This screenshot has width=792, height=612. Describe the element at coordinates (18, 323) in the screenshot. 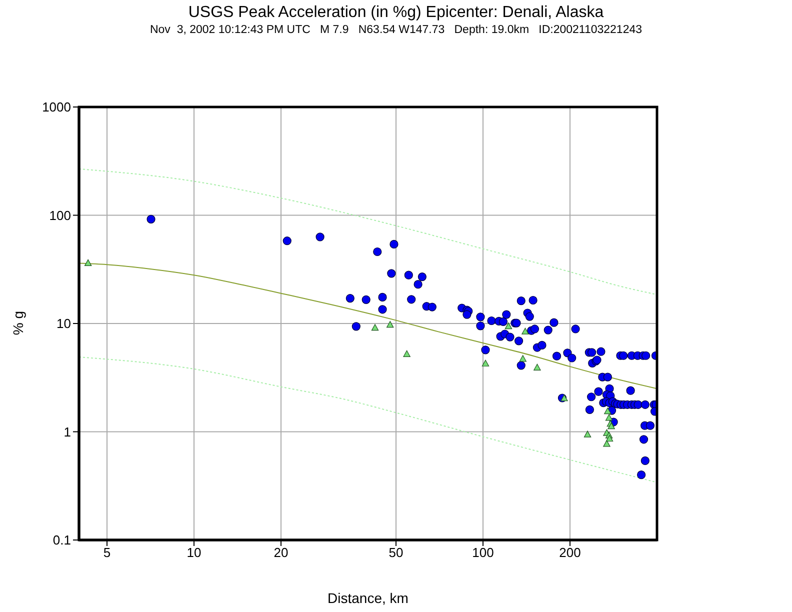

I see `y-axis-title: % g` at that location.